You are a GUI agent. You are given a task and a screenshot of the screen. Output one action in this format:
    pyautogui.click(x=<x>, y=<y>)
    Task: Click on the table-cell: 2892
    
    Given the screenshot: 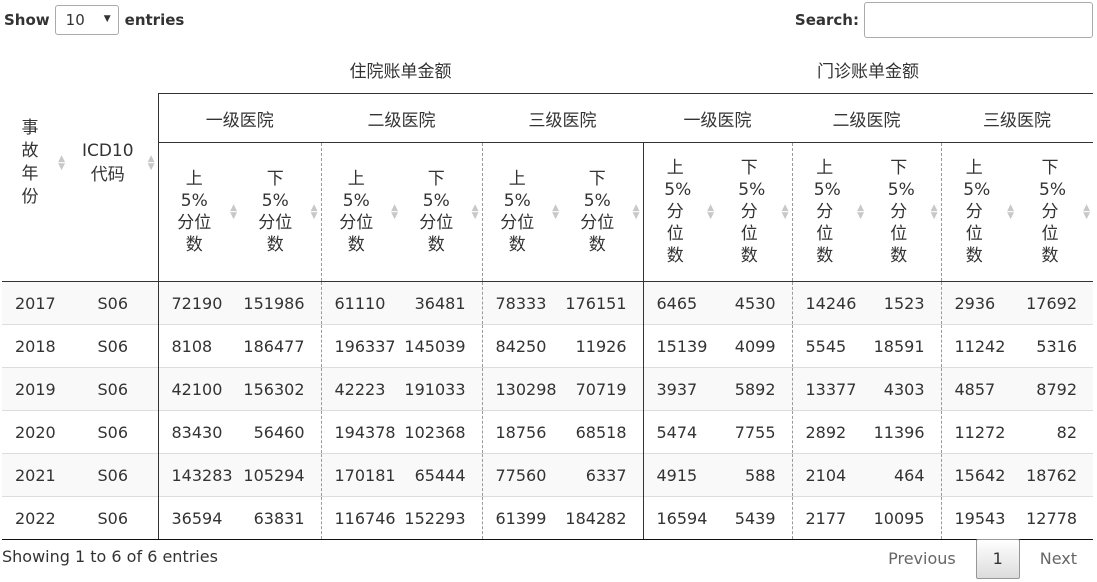 What is the action you would take?
    pyautogui.click(x=829, y=432)
    